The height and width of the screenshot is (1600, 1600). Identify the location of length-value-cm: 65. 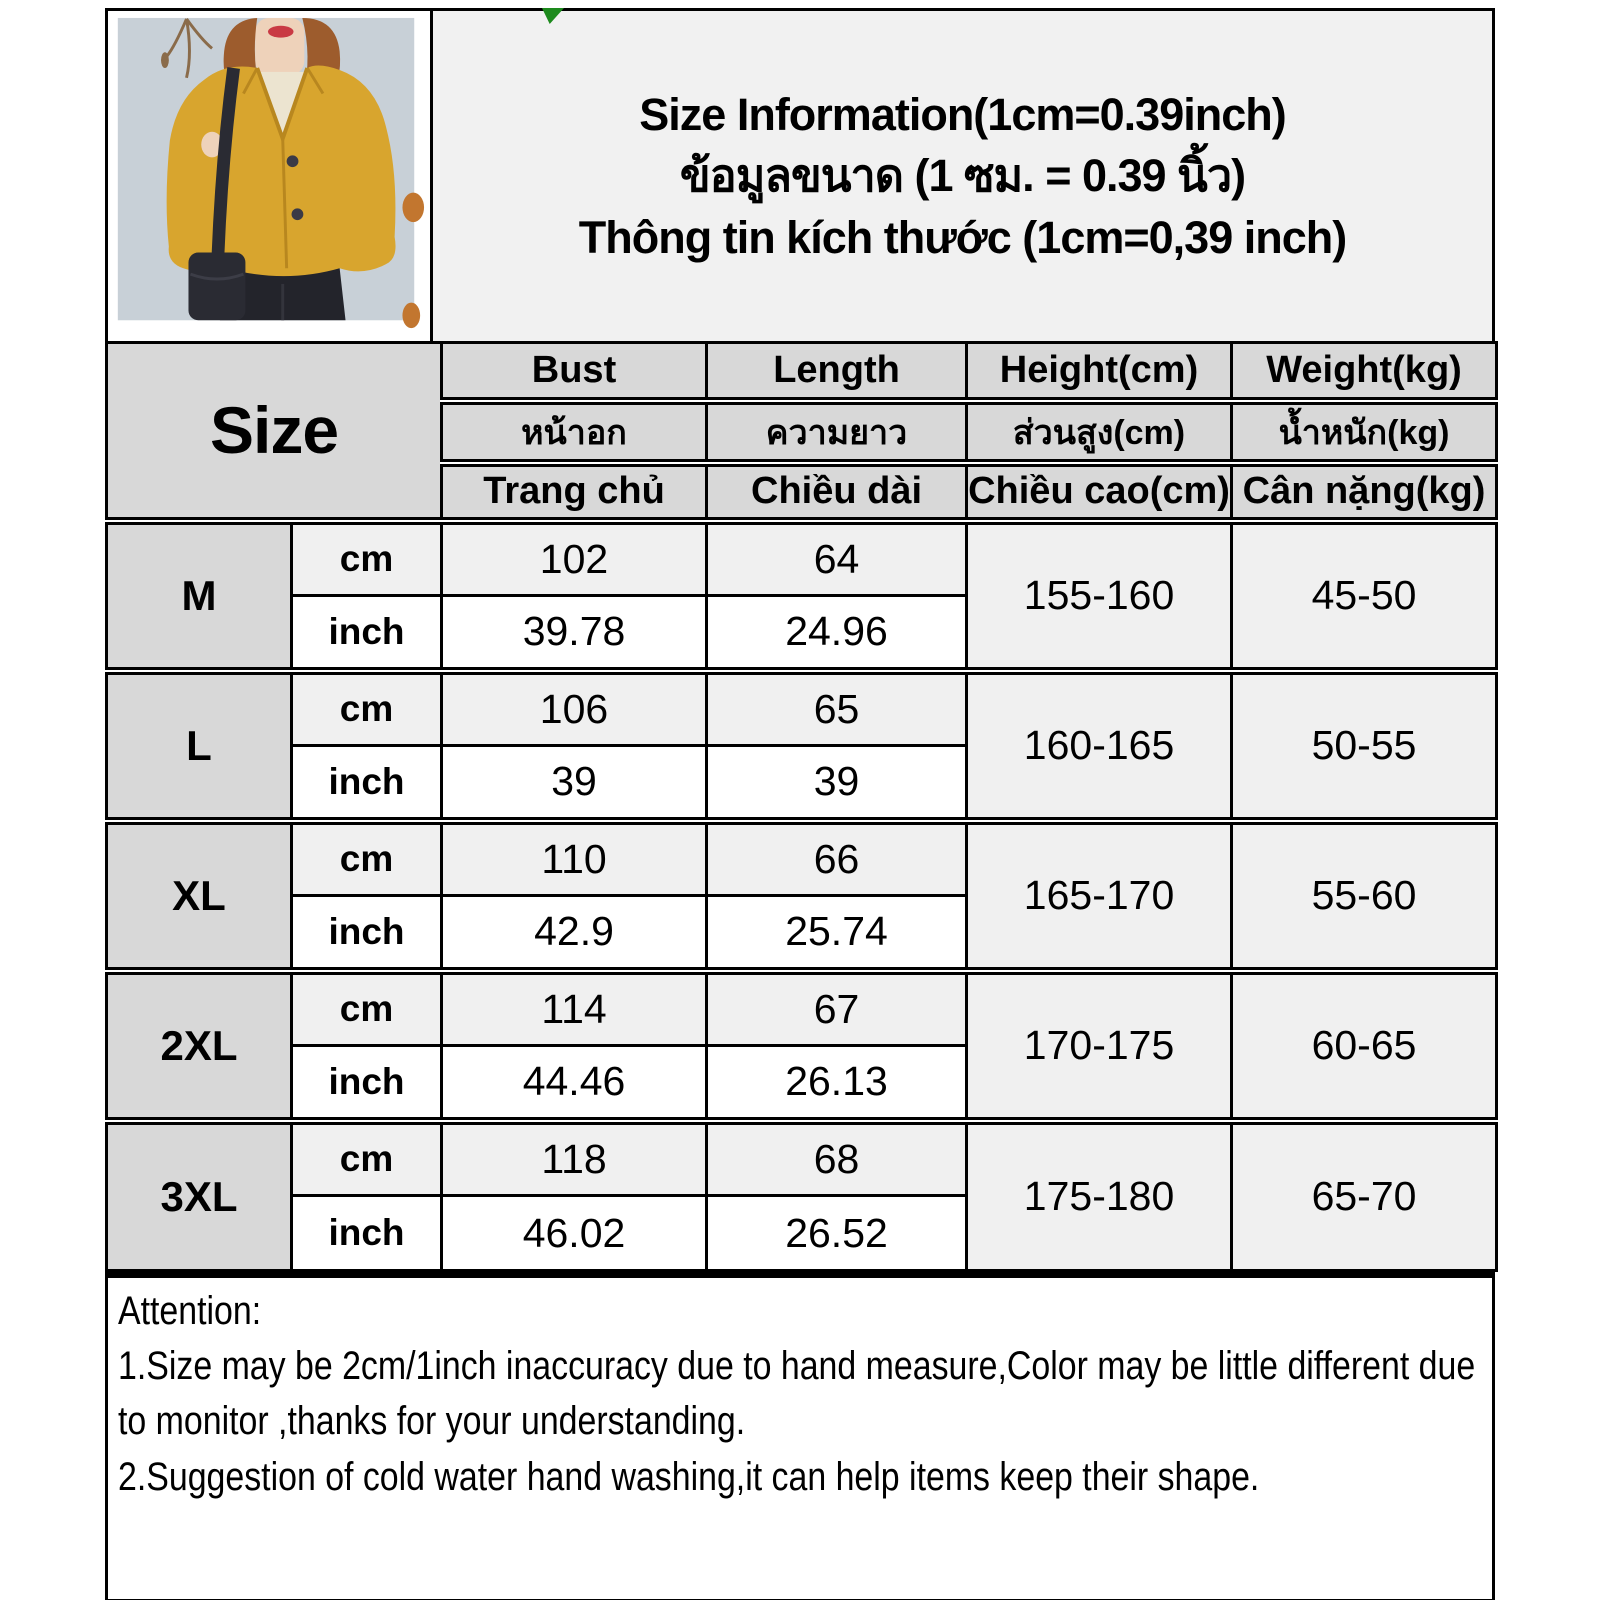
(837, 706).